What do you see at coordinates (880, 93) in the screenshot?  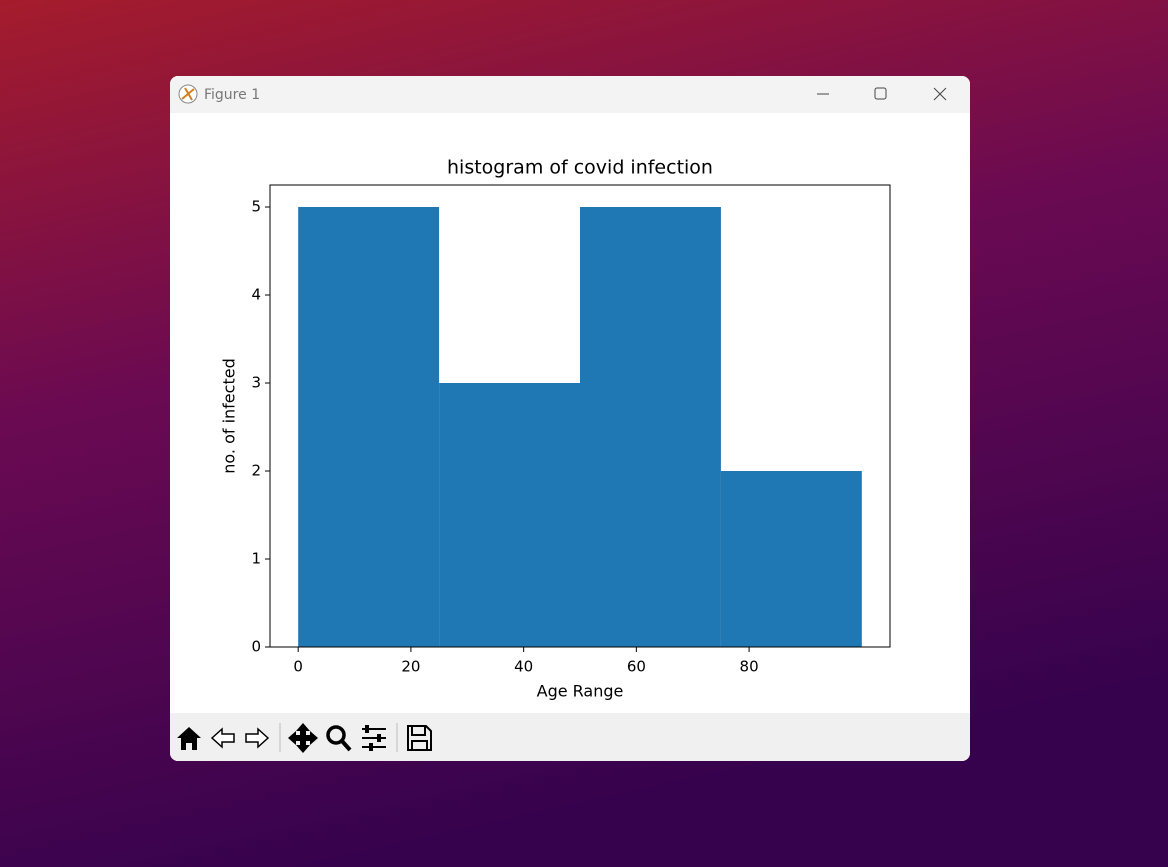 I see `maximize-button` at bounding box center [880, 93].